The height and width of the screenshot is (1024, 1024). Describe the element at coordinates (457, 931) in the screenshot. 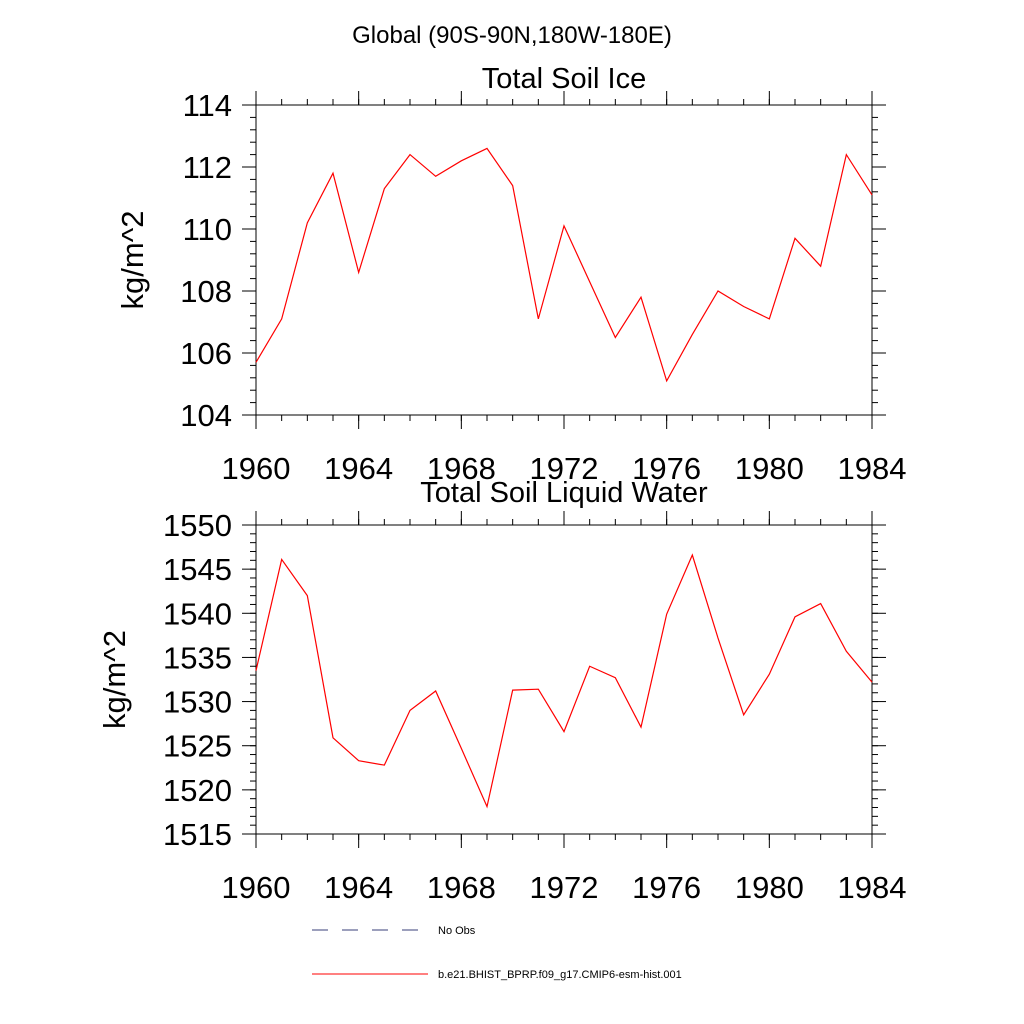

I see `legend-label: No Obs` at that location.